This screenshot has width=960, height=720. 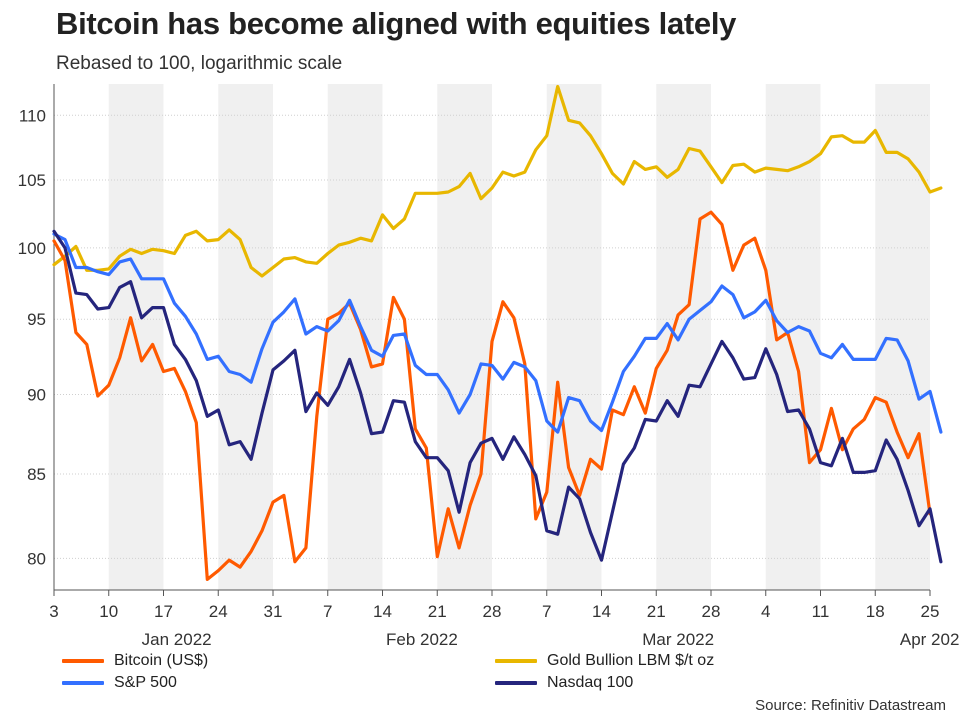 What do you see at coordinates (36, 474) in the screenshot?
I see `y-tick-label-85: 85` at bounding box center [36, 474].